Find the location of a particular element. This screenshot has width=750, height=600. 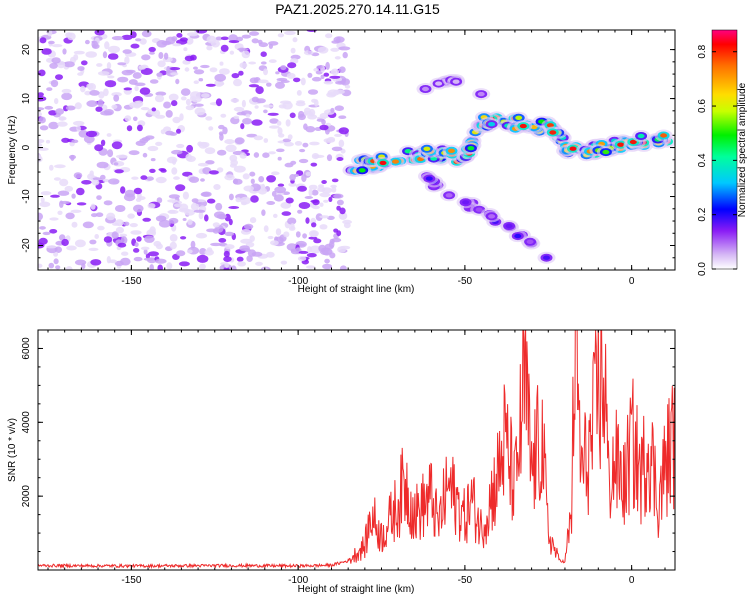

bottom-x-tick-label: 0 is located at coordinates (632, 580).